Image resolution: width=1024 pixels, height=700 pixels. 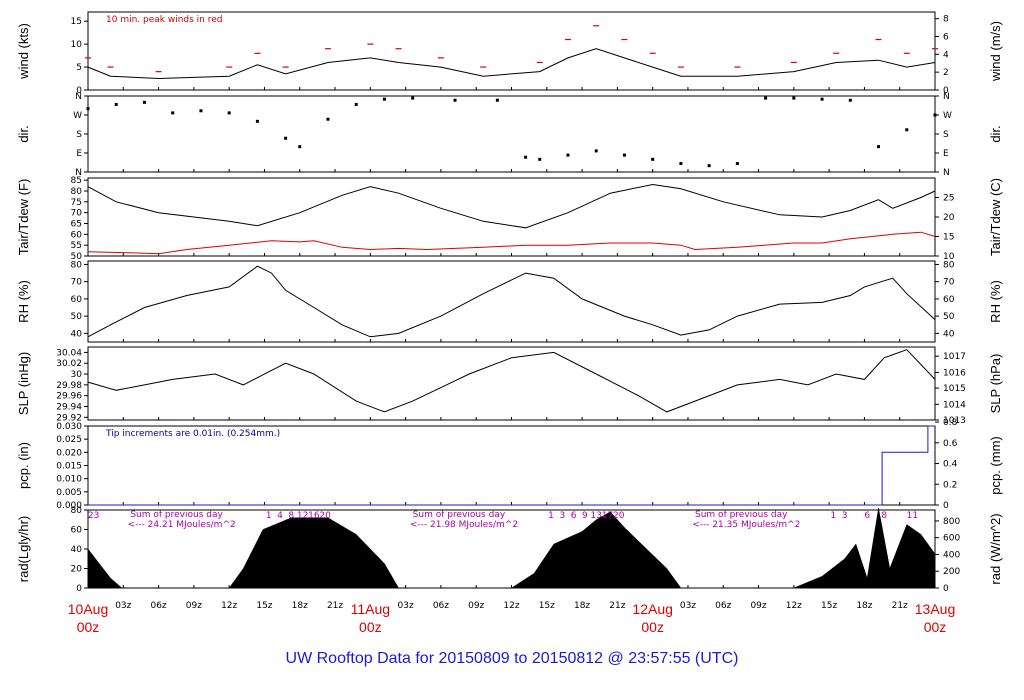 What do you see at coordinates (77, 116) in the screenshot?
I see `left-tick-label: W` at bounding box center [77, 116].